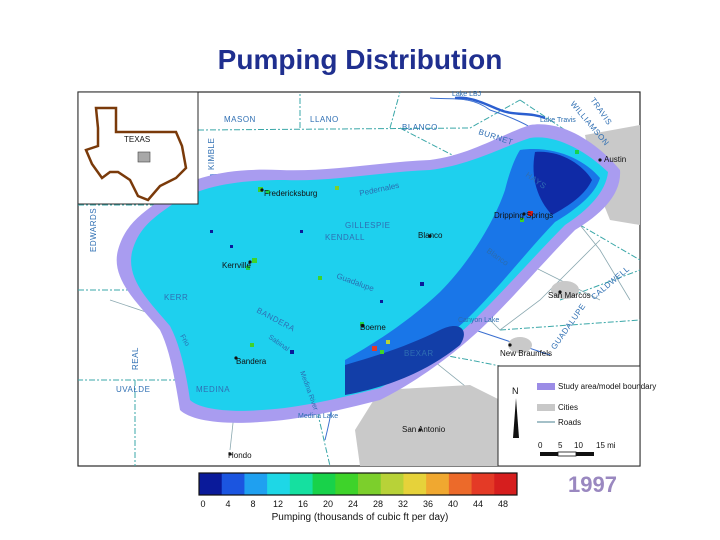 The image size is (720, 540). I want to click on colorbar-tick-label: 16, so click(303, 504).